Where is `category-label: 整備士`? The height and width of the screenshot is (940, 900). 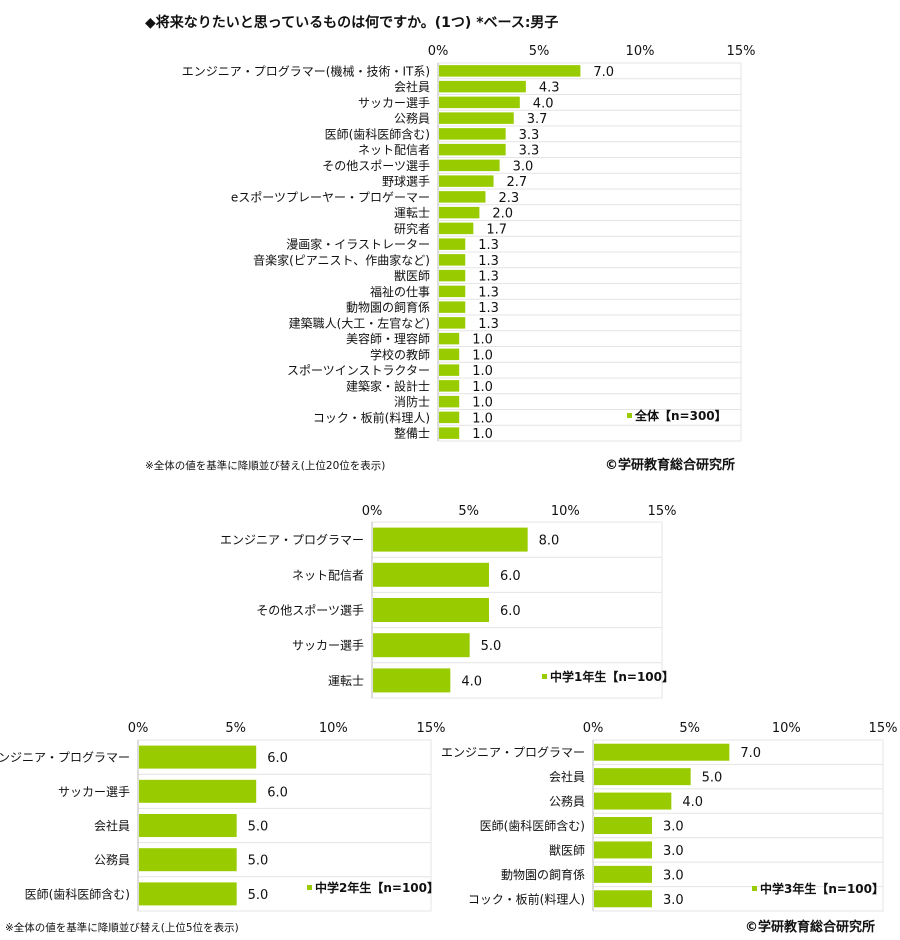 category-label: 整備士 is located at coordinates (412, 433).